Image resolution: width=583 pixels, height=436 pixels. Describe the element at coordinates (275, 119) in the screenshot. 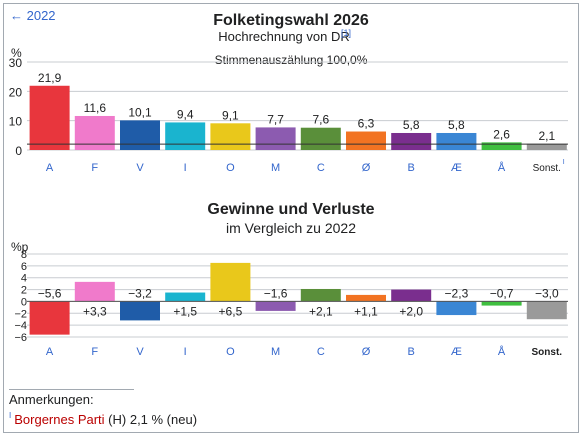

I see `results-value-label: 7,7` at that location.